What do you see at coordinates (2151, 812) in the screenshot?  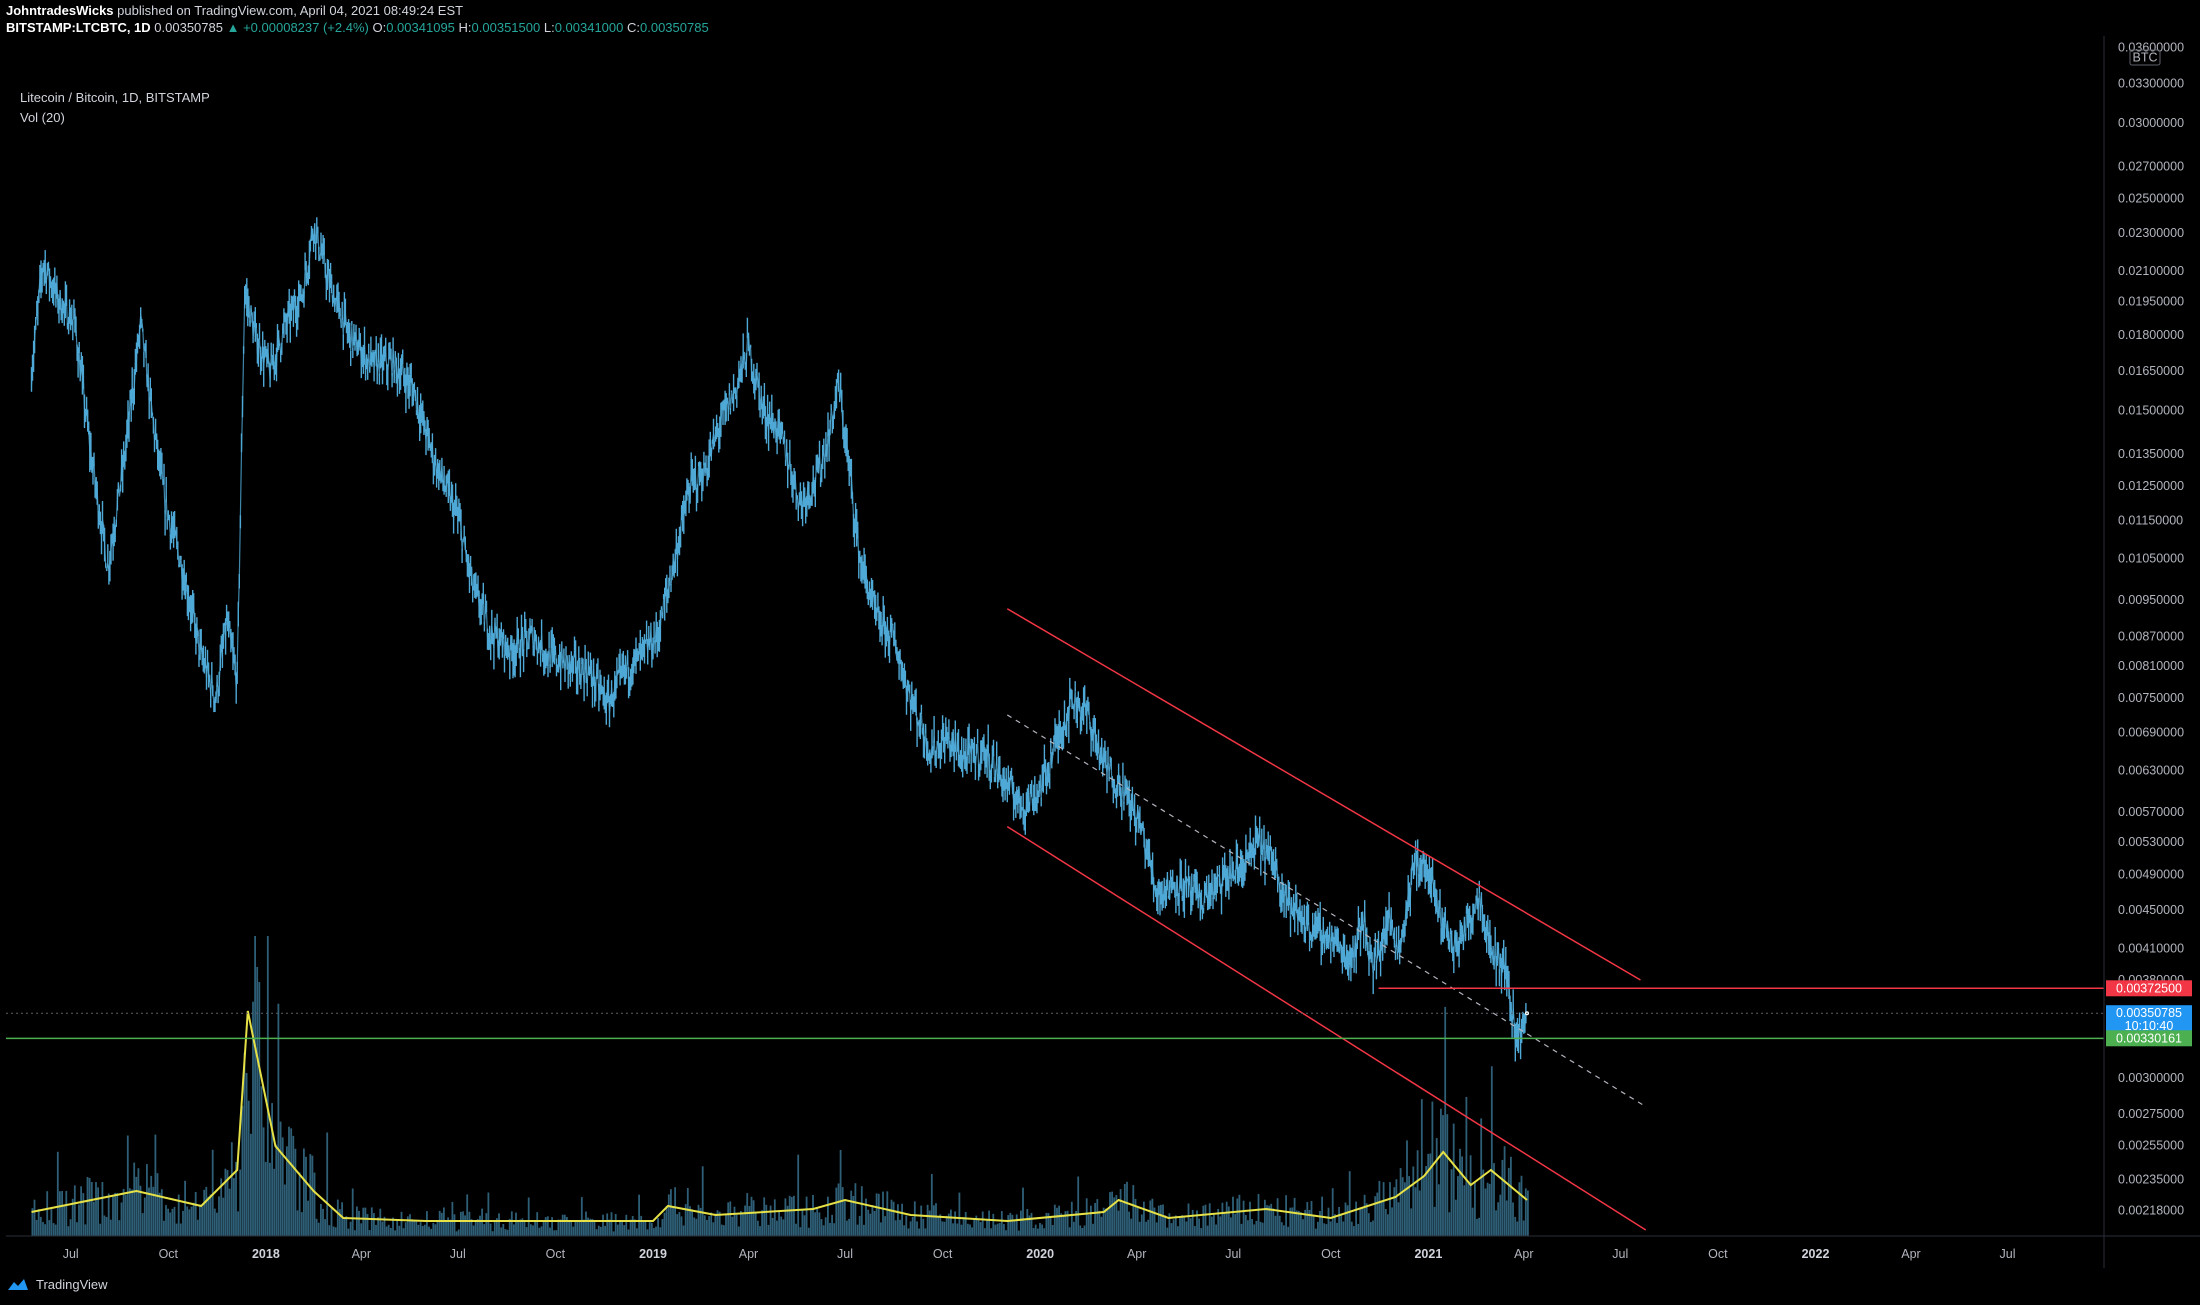 I see `price-tick-label: 0.00570000` at bounding box center [2151, 812].